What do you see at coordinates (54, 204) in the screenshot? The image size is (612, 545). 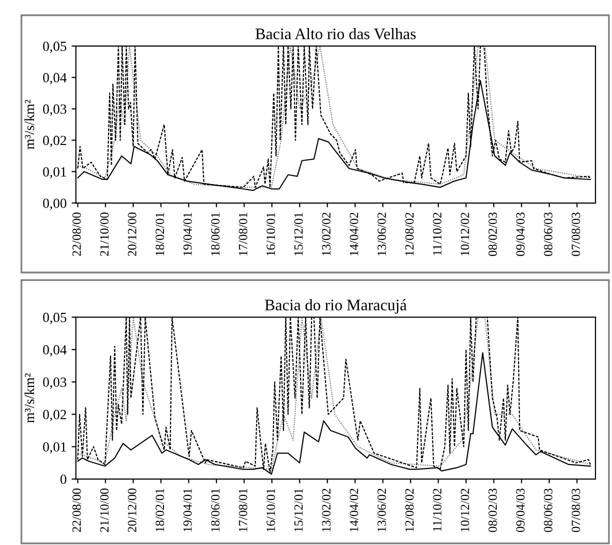 I see `y-tick-label: 0,00` at bounding box center [54, 204].